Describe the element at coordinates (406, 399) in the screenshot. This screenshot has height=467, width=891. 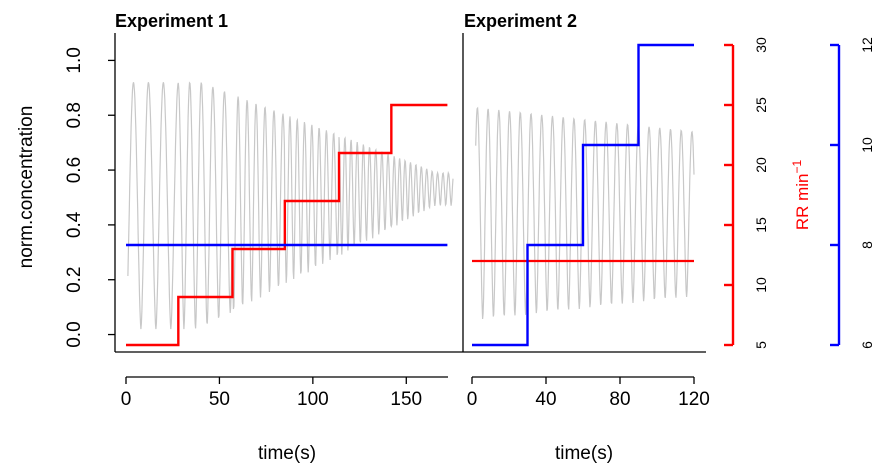
I see `x-axis-1-tick-label: 150` at that location.